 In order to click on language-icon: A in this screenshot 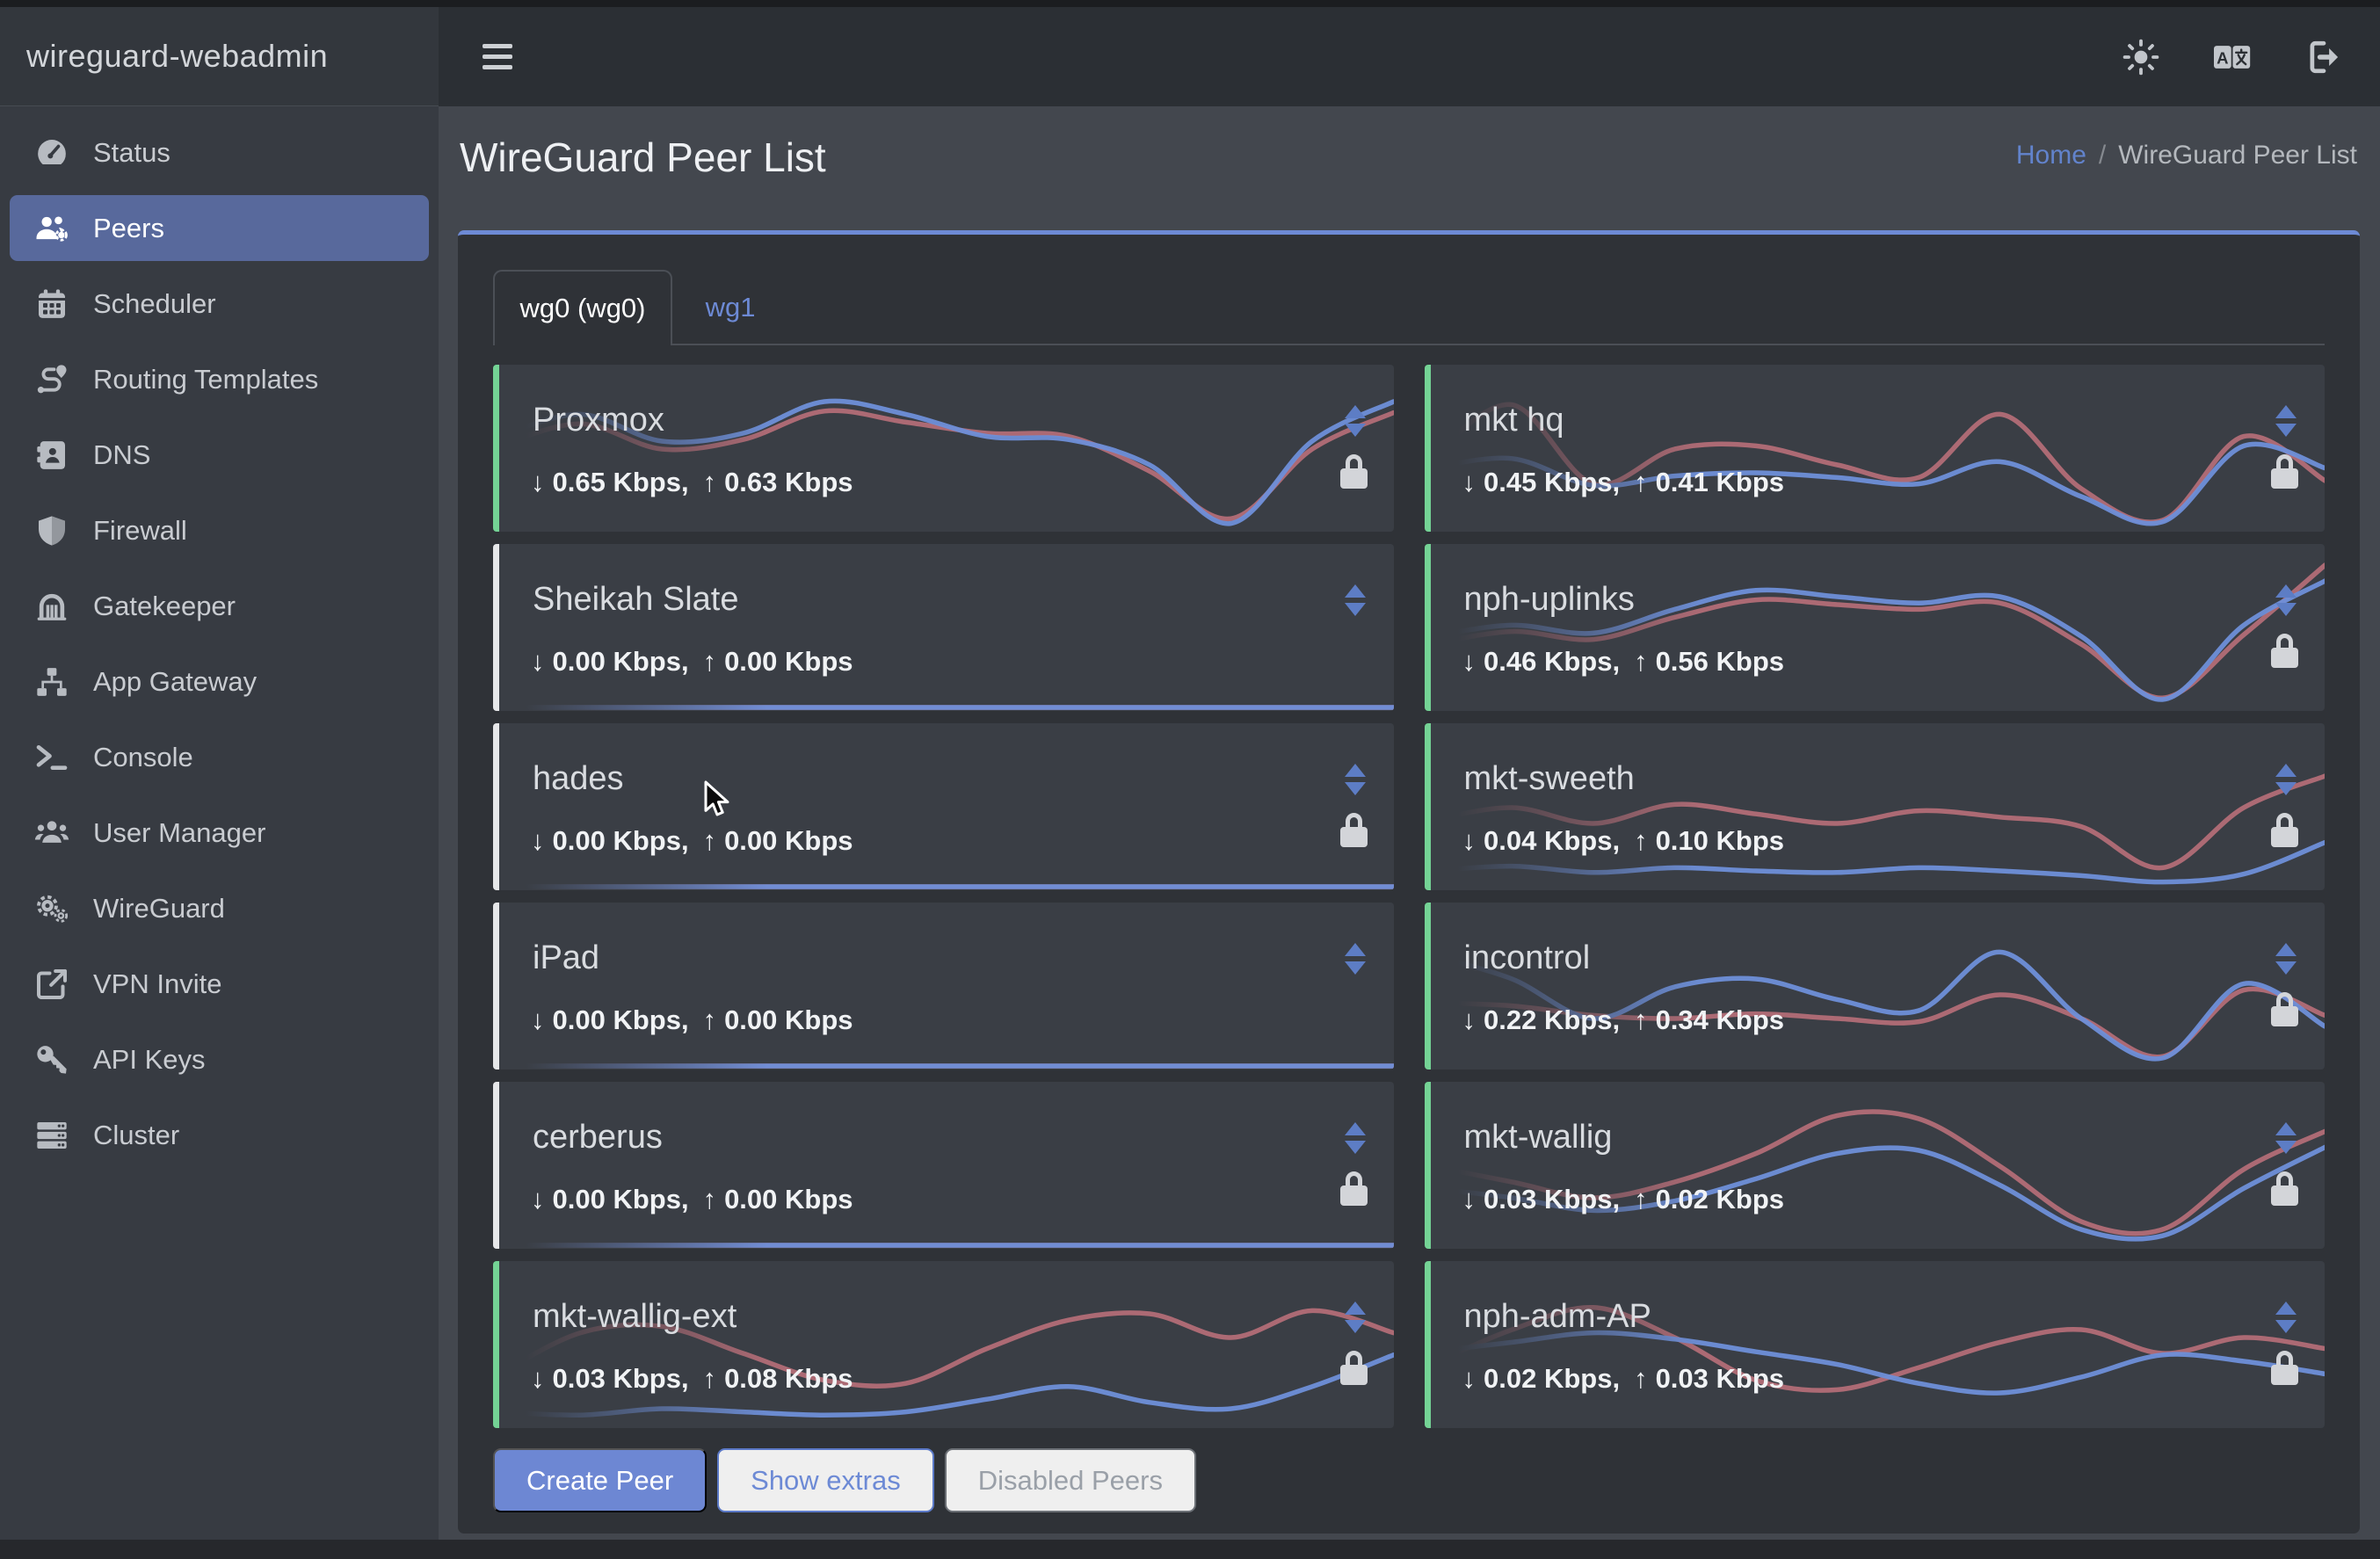, I will do `click(2232, 57)`.